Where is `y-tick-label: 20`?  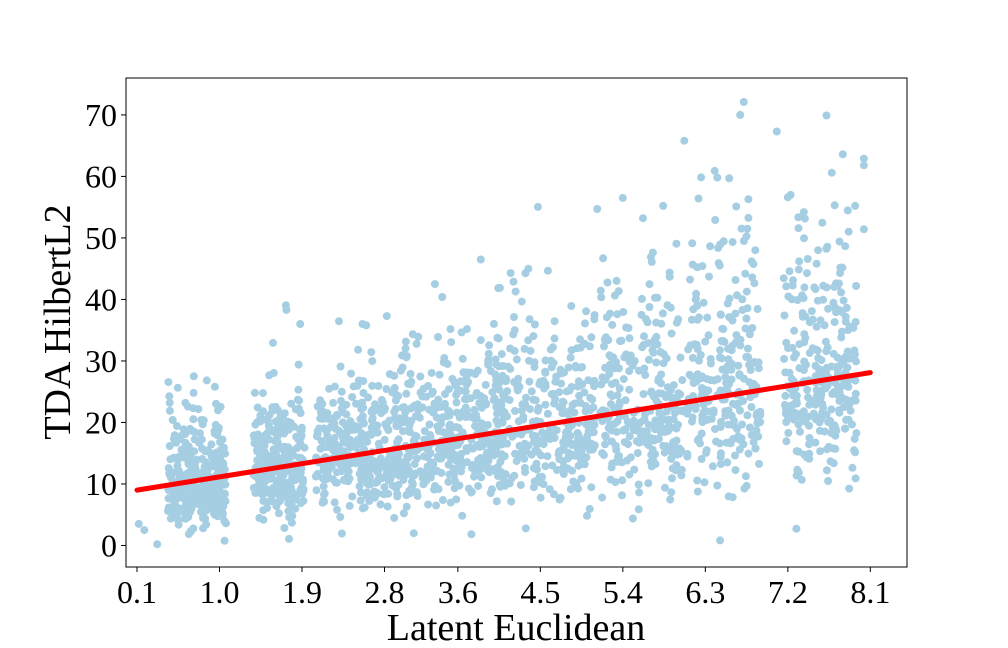
y-tick-label: 20 is located at coordinates (101, 422).